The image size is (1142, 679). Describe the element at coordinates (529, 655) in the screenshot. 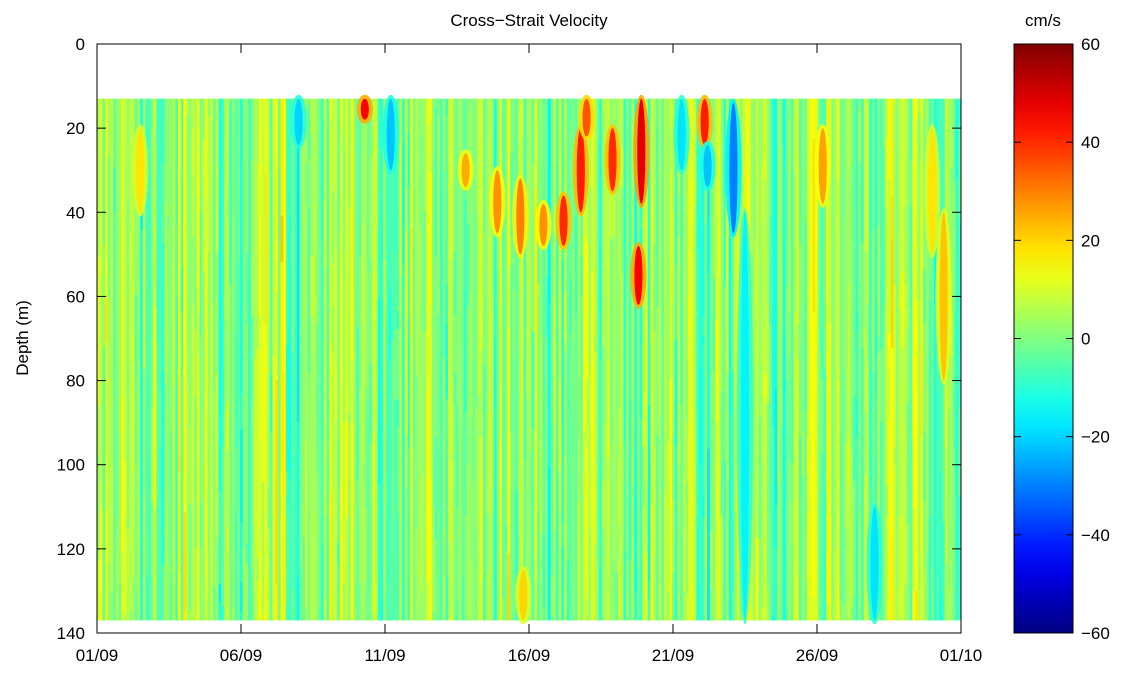

I see `x-tick-label: 16/09` at that location.